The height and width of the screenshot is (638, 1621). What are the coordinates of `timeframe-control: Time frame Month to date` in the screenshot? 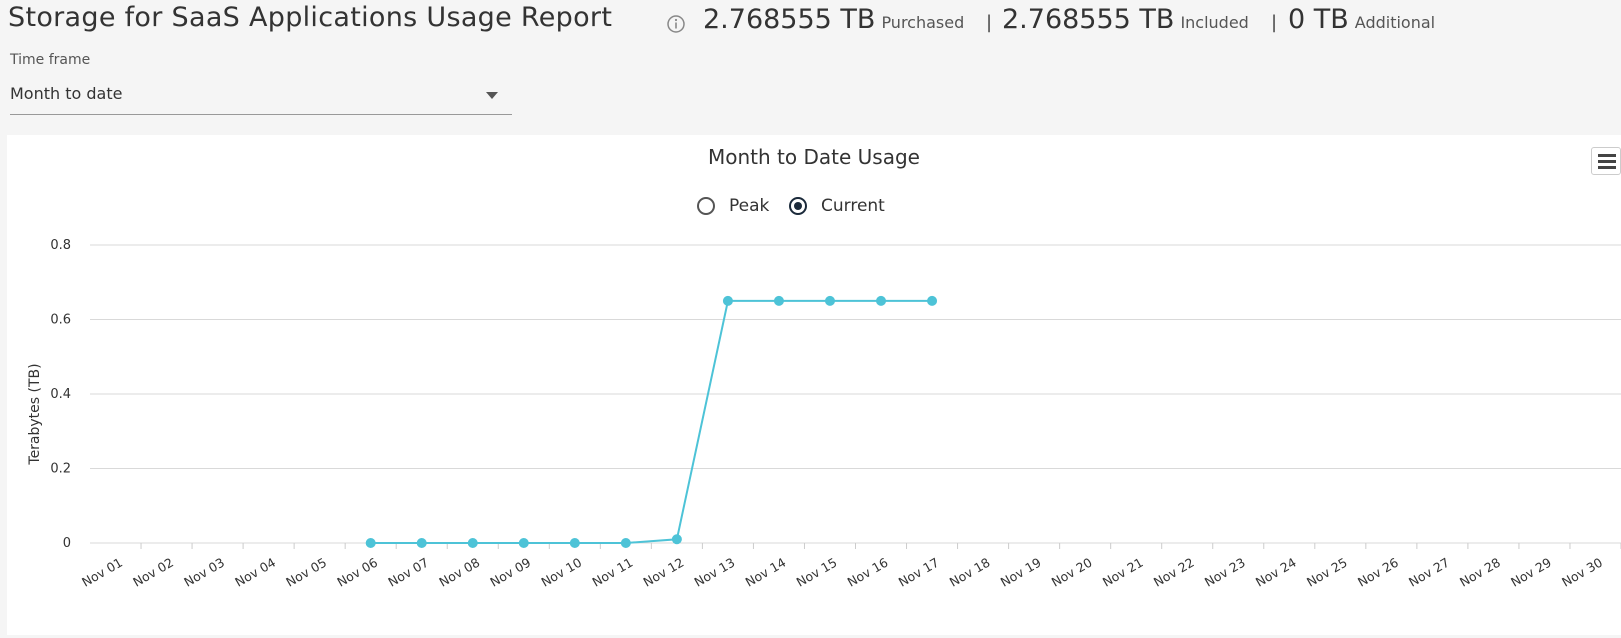 It's located at (261, 83).